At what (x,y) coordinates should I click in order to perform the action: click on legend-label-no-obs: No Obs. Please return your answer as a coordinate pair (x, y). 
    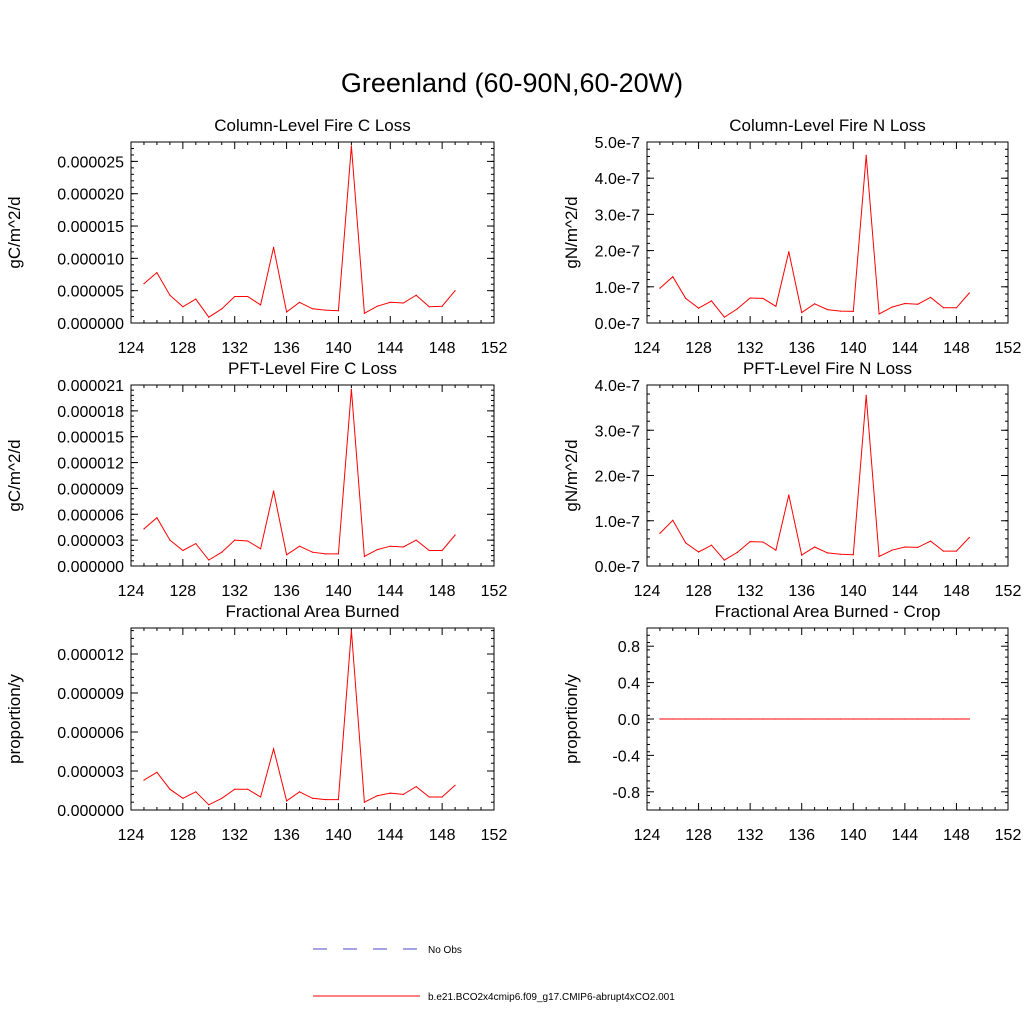
    Looking at the image, I should click on (445, 950).